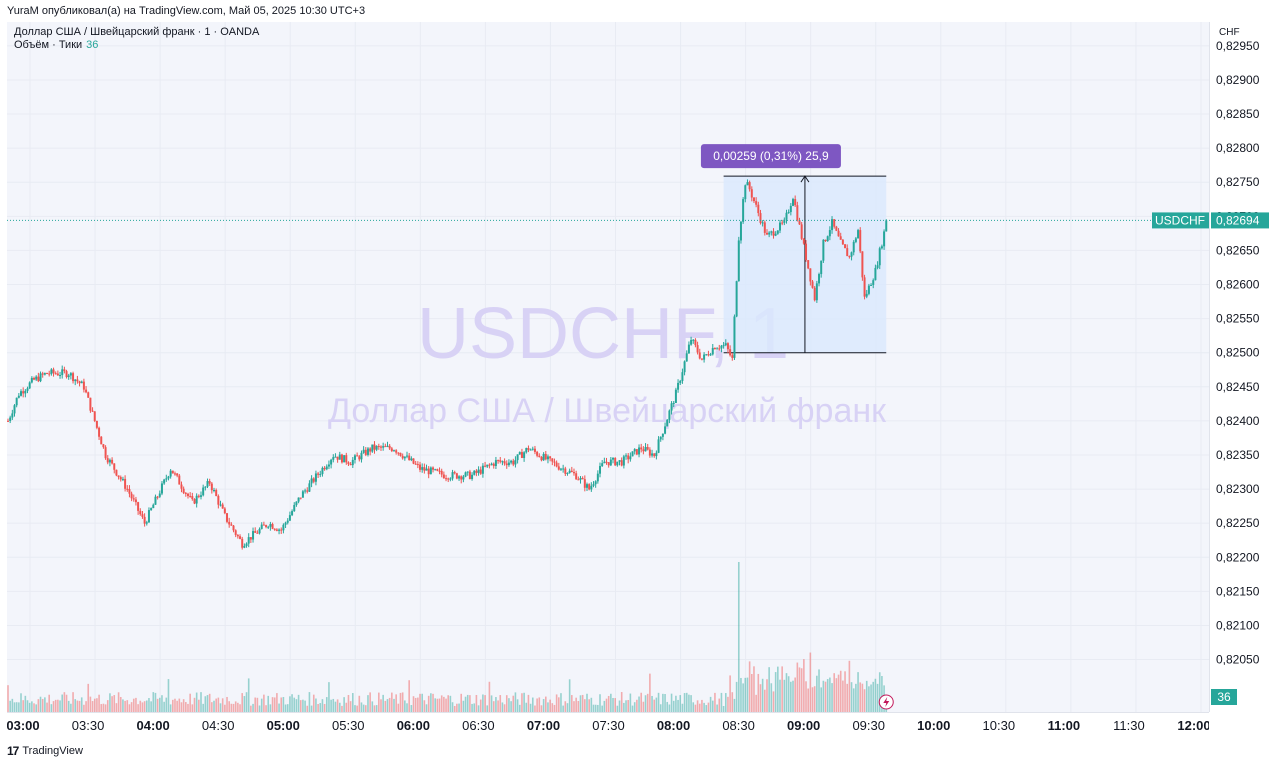 This screenshot has height=765, width=1280. Describe the element at coordinates (136, 45) in the screenshot. I see `volume-legend: Объём · Тики 36` at that location.